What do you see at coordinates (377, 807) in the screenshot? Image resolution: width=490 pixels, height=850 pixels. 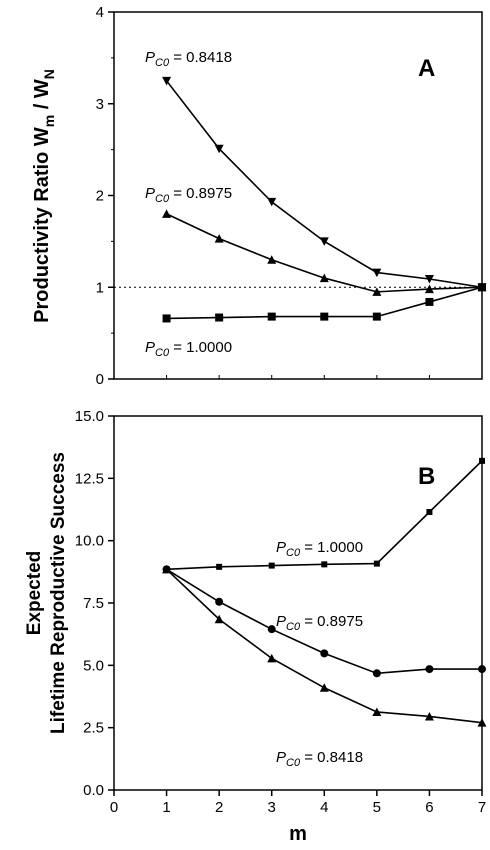 I see `x-tick-label: 5` at bounding box center [377, 807].